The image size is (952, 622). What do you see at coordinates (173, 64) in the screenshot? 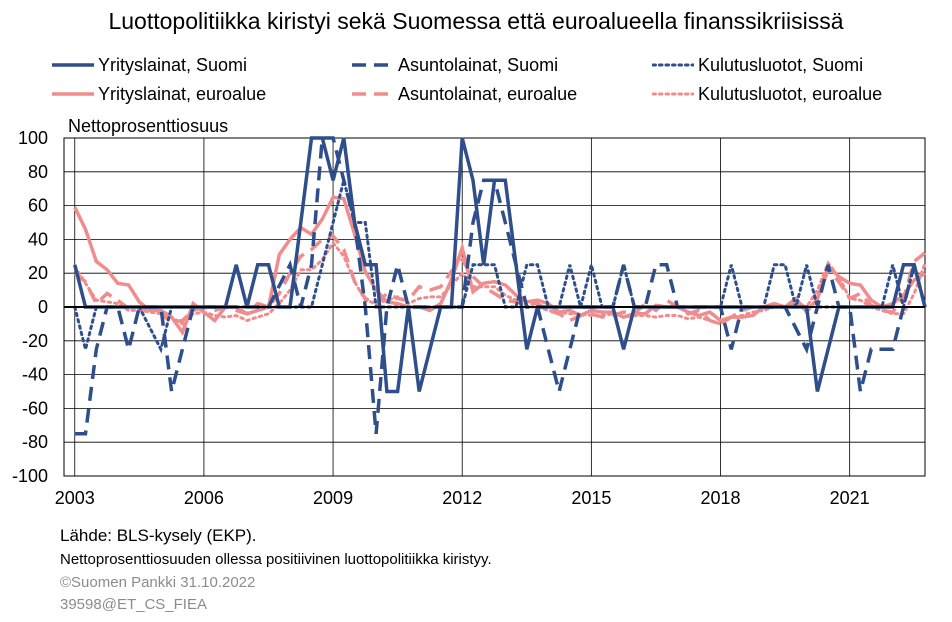
I see `legend-label: Yrityslainat, Suomi` at bounding box center [173, 64].